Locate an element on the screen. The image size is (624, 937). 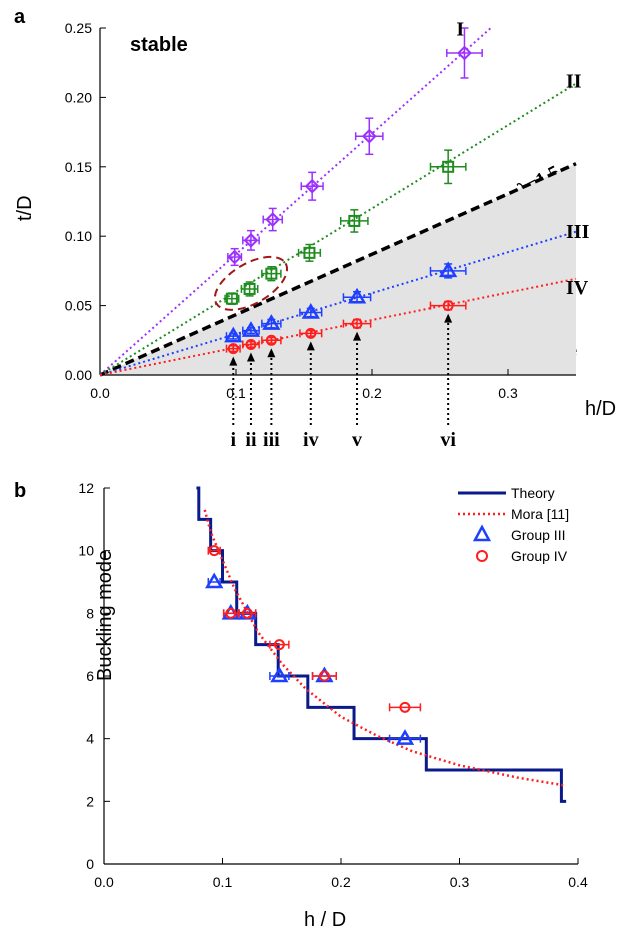
x-tick-label-a: 0.0 is located at coordinates (100, 393).